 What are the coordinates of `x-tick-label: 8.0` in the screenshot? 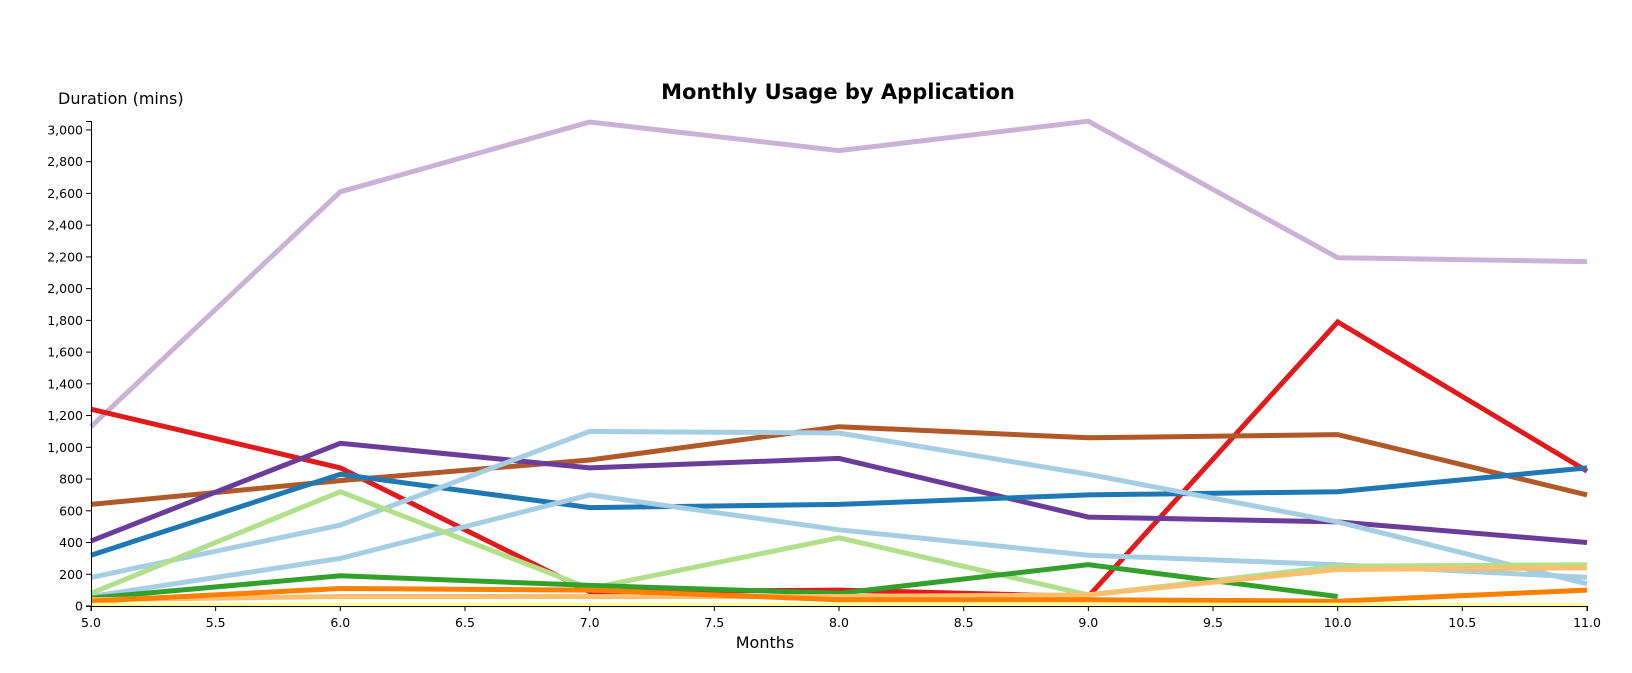 It's located at (839, 622).